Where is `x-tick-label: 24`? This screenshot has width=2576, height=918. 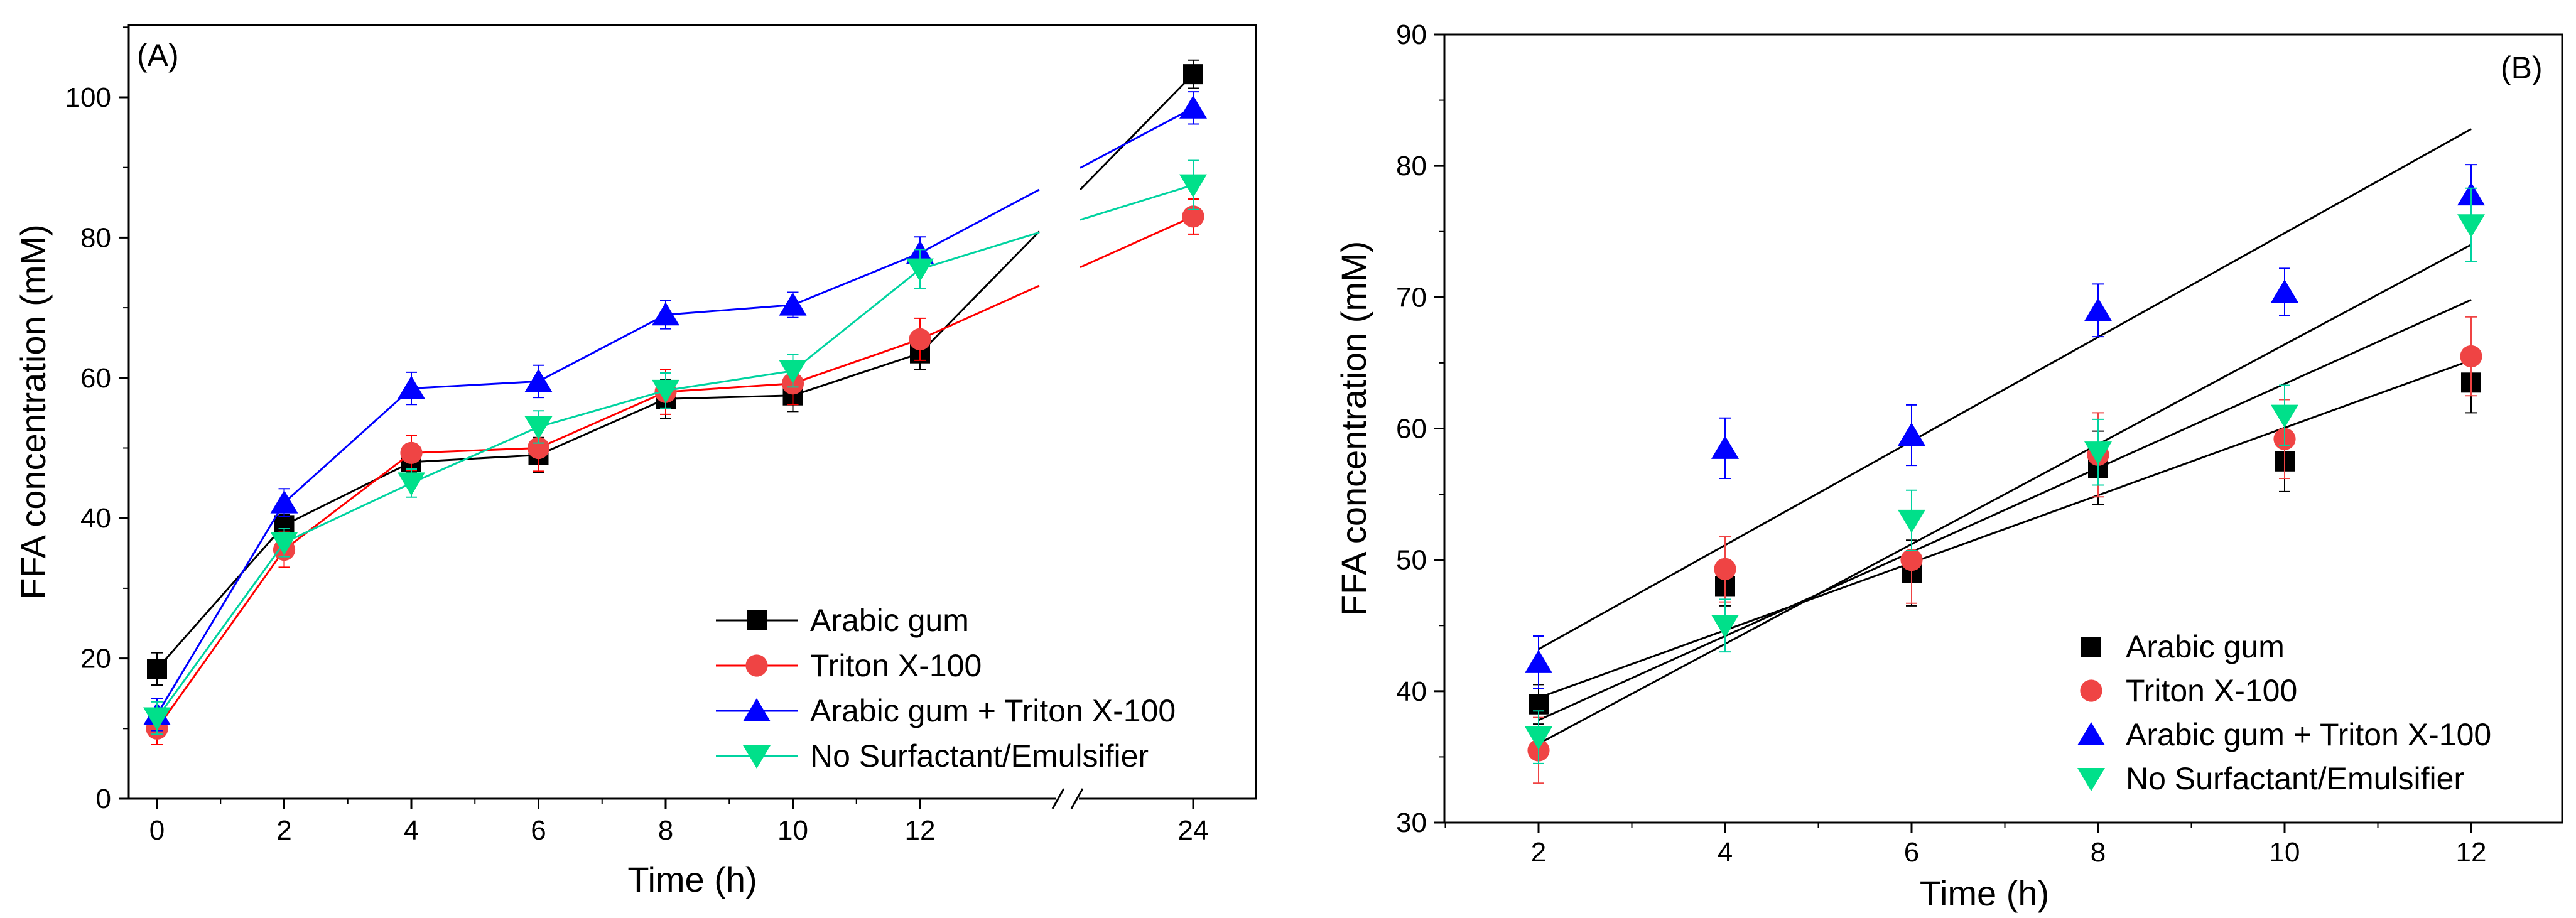
x-tick-label: 24 is located at coordinates (1193, 830).